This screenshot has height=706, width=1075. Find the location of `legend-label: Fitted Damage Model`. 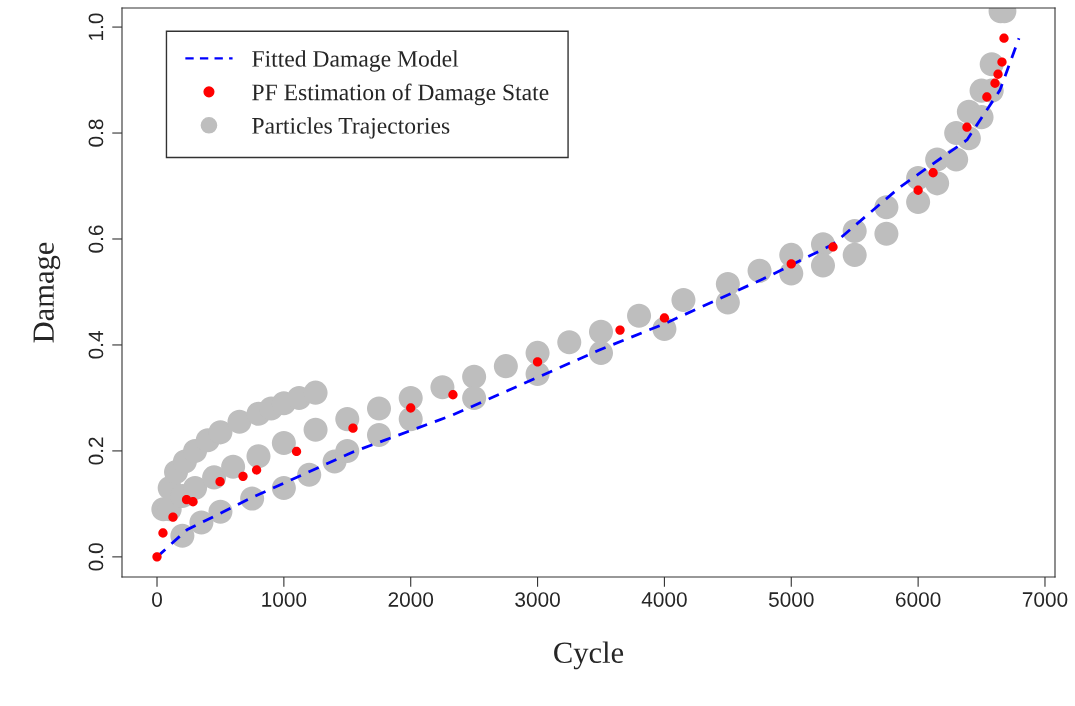

legend-label: Fitted Damage Model is located at coordinates (355, 61).